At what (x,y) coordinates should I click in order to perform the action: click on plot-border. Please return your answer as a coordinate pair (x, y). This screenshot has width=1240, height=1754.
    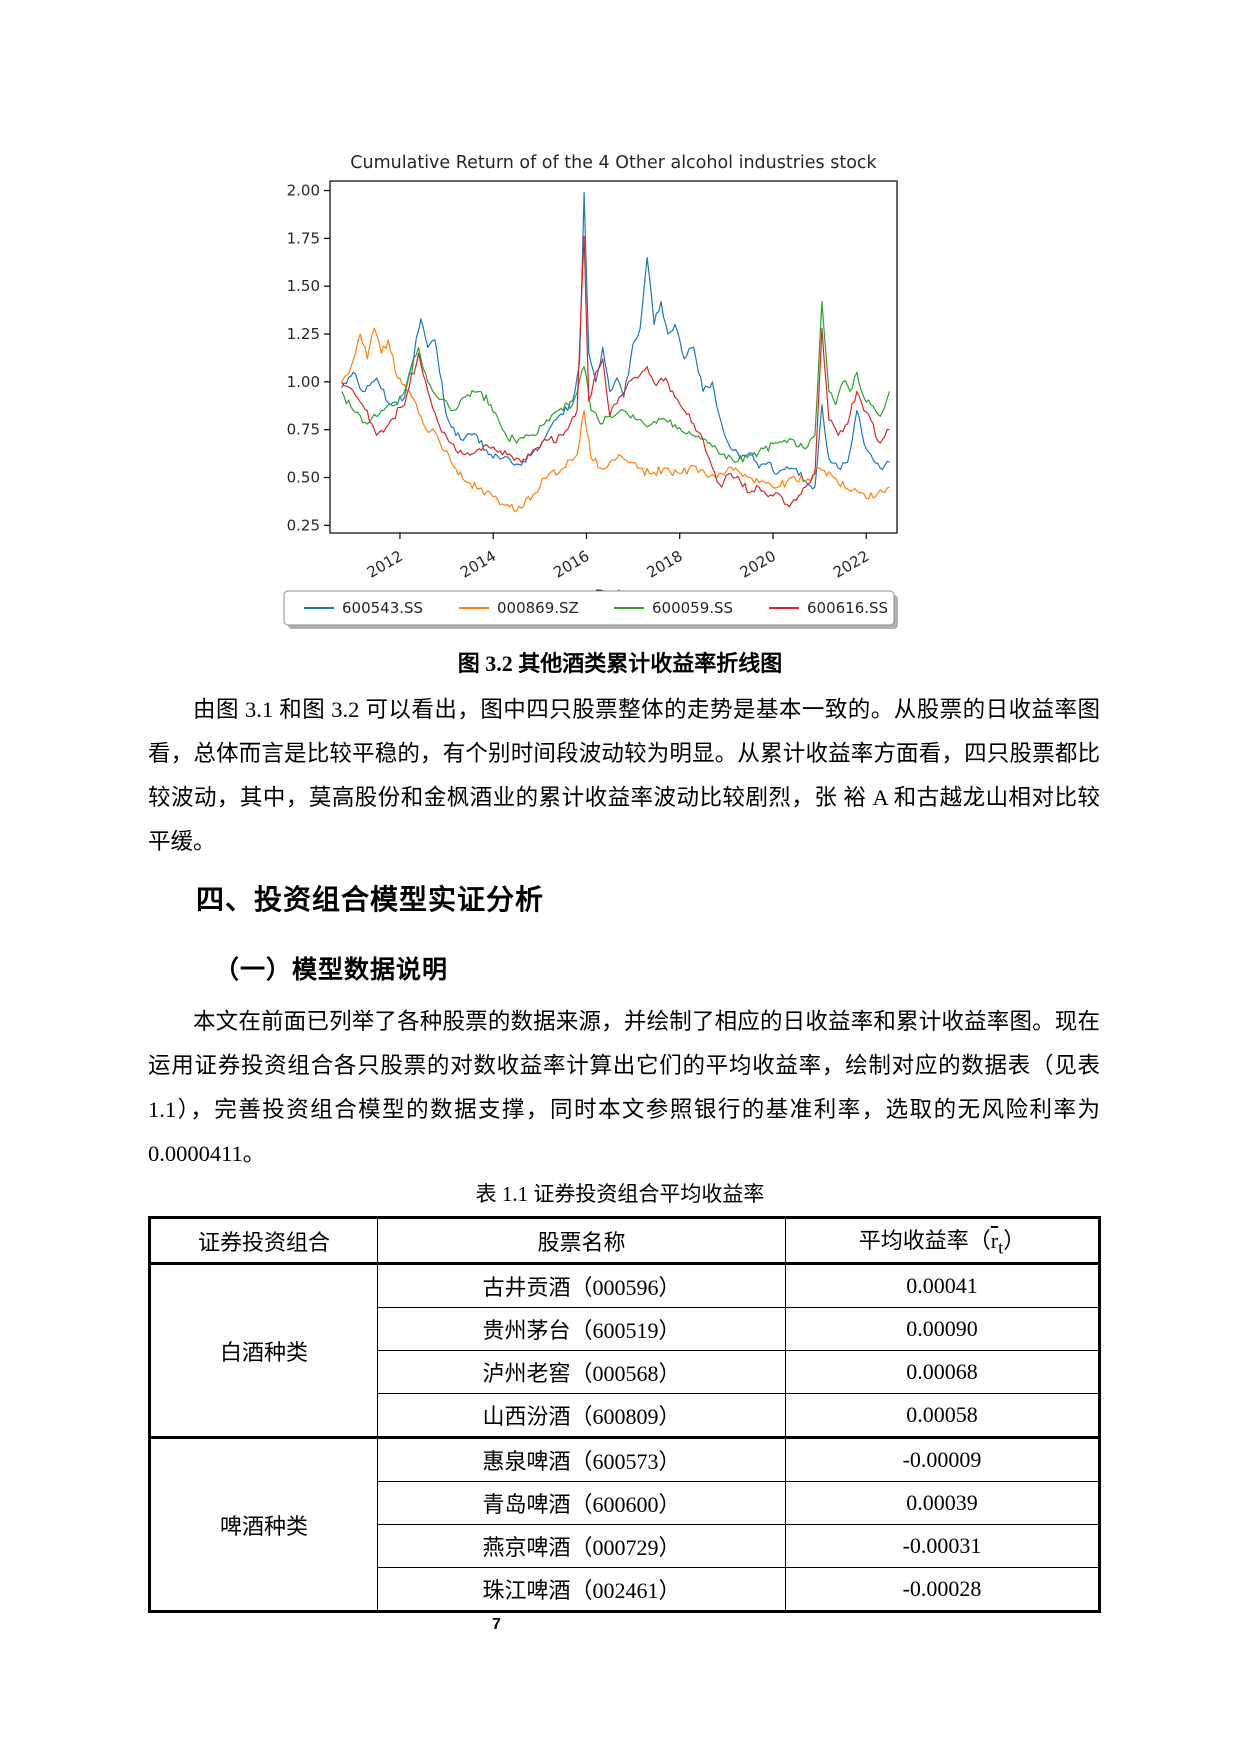
    Looking at the image, I should click on (613, 357).